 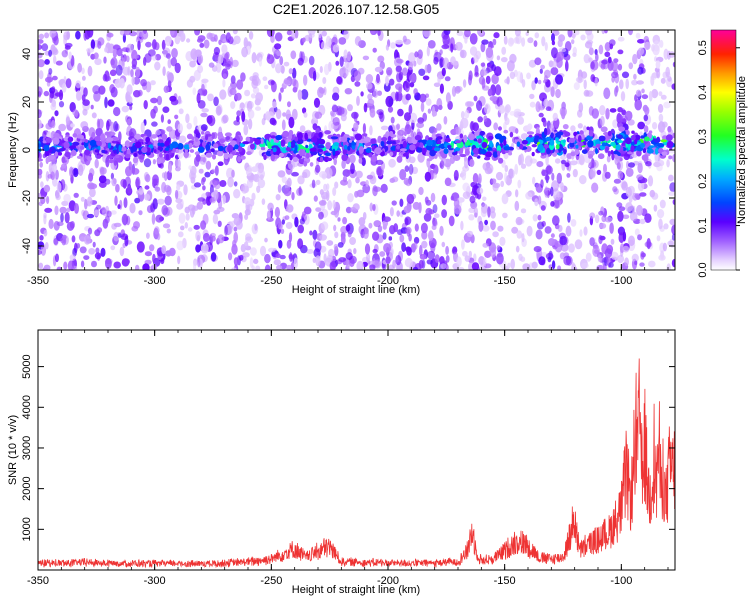 I want to click on snr-x-tick-label: -200, so click(x=388, y=581).